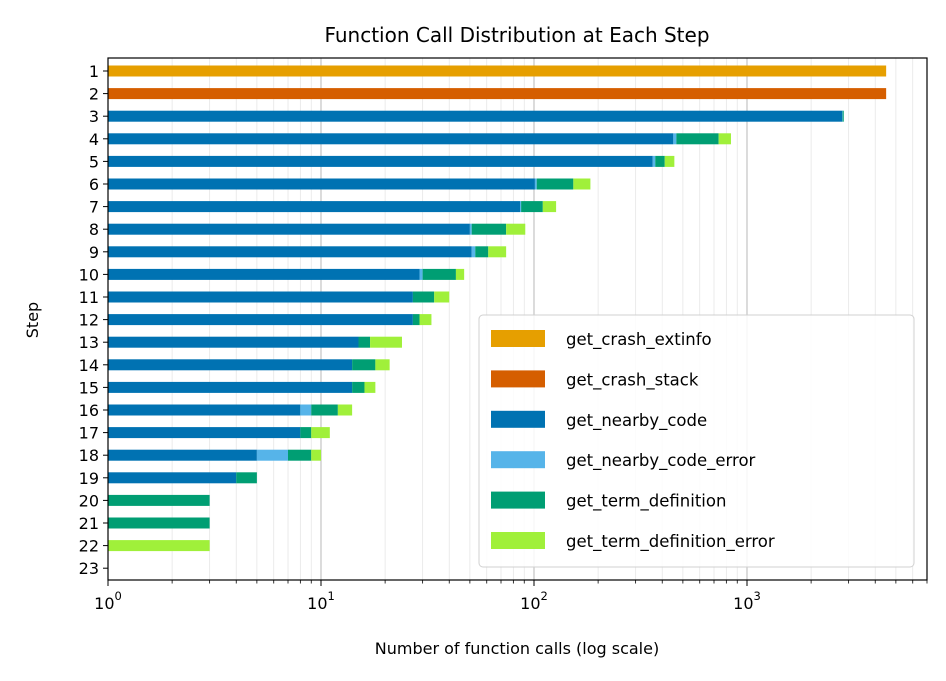  I want to click on y-tick-label: 19, so click(89, 478).